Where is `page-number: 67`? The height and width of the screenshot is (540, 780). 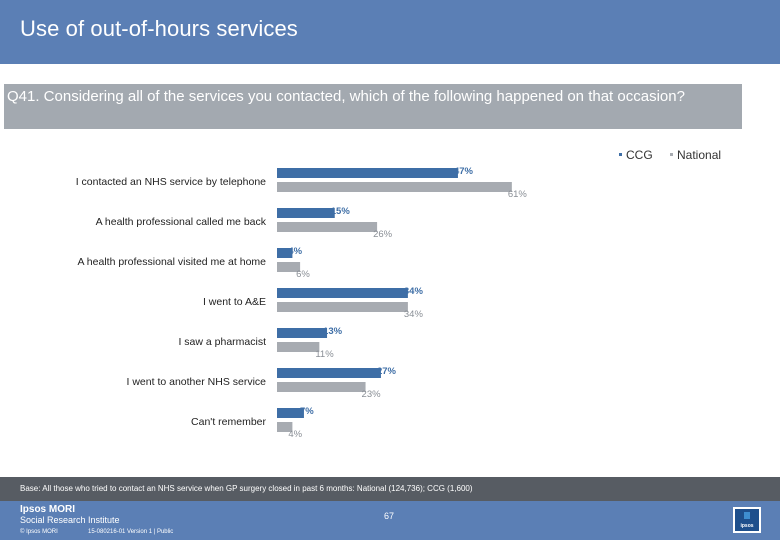
page-number: 67 is located at coordinates (389, 516).